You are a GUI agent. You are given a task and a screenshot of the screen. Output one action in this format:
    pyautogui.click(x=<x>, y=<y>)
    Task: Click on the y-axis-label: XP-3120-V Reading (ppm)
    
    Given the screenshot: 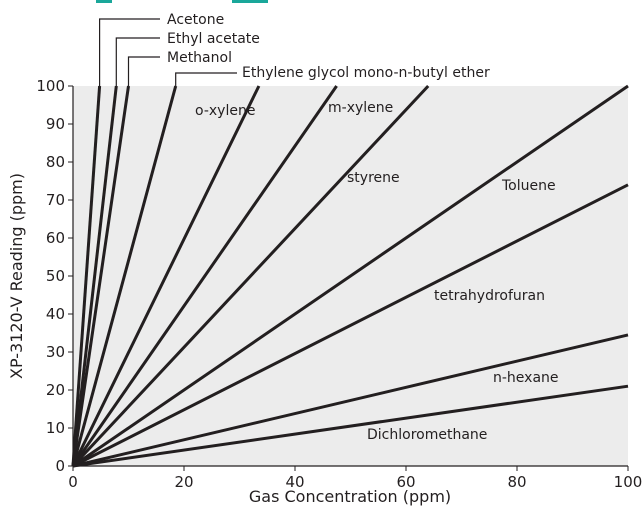 What is the action you would take?
    pyautogui.click(x=16, y=276)
    